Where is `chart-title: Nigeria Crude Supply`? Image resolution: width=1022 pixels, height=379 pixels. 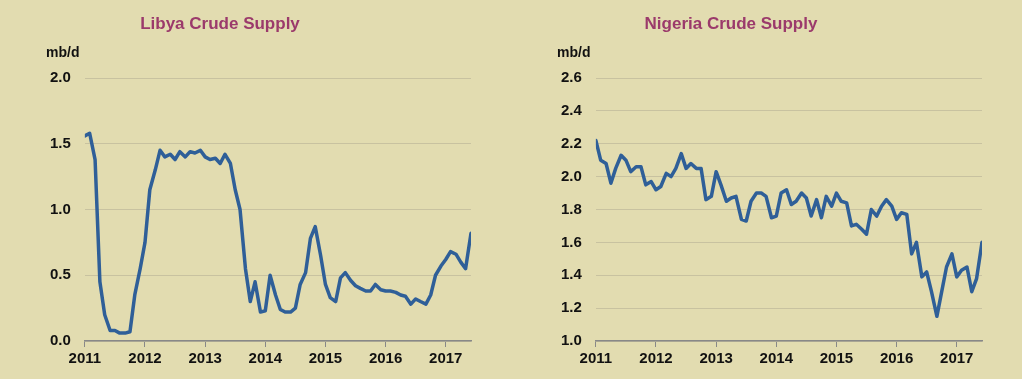 chart-title: Nigeria Crude Supply is located at coordinates (731, 24).